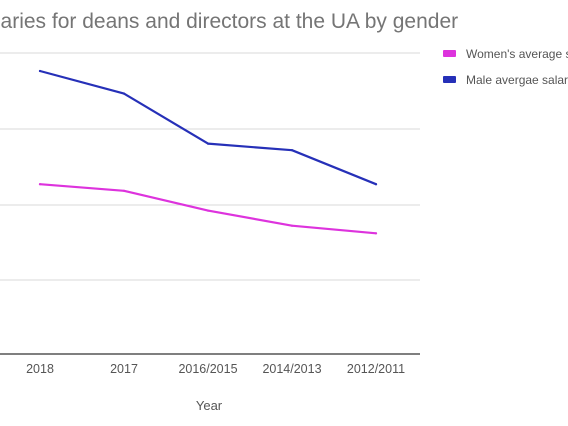 Image resolution: width=568 pixels, height=426 pixels. I want to click on x-tick-labels: 2018 2017 2016/2015 2014/2013 2012/2011, so click(215, 369).